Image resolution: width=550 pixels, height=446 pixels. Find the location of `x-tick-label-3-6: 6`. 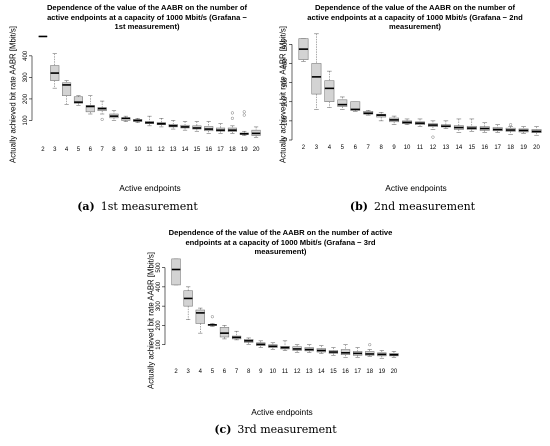

x-tick-label-3-6: 6 is located at coordinates (225, 372).